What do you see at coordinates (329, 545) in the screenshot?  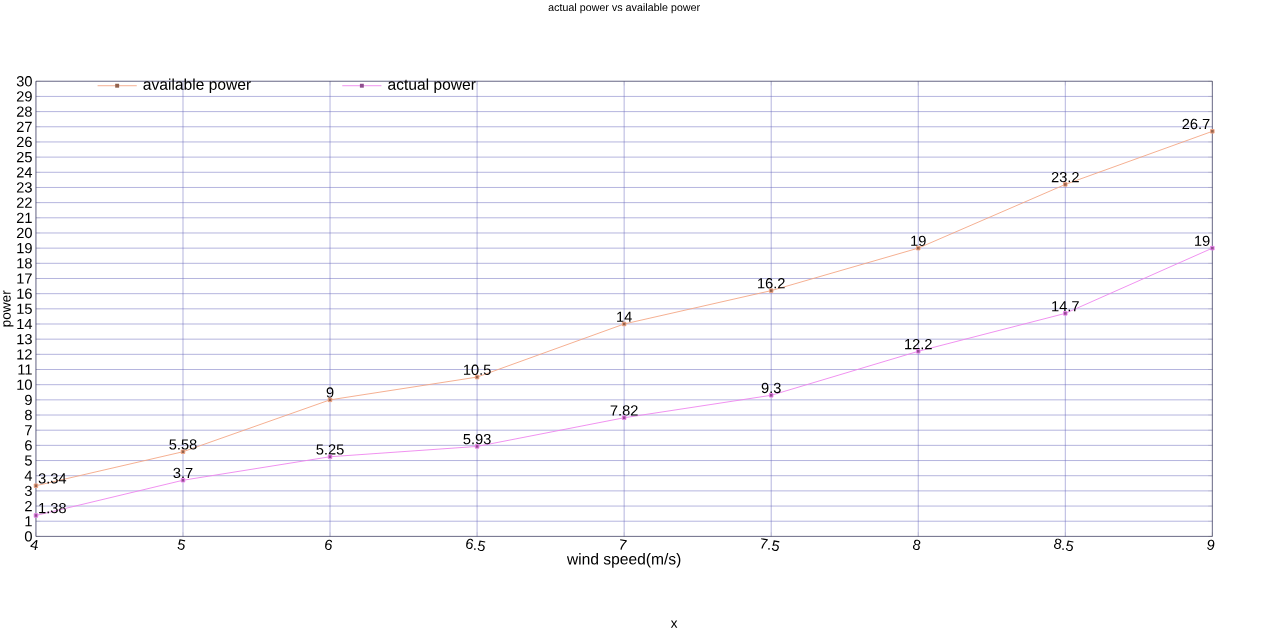 I see `x-tick-label: 6` at bounding box center [329, 545].